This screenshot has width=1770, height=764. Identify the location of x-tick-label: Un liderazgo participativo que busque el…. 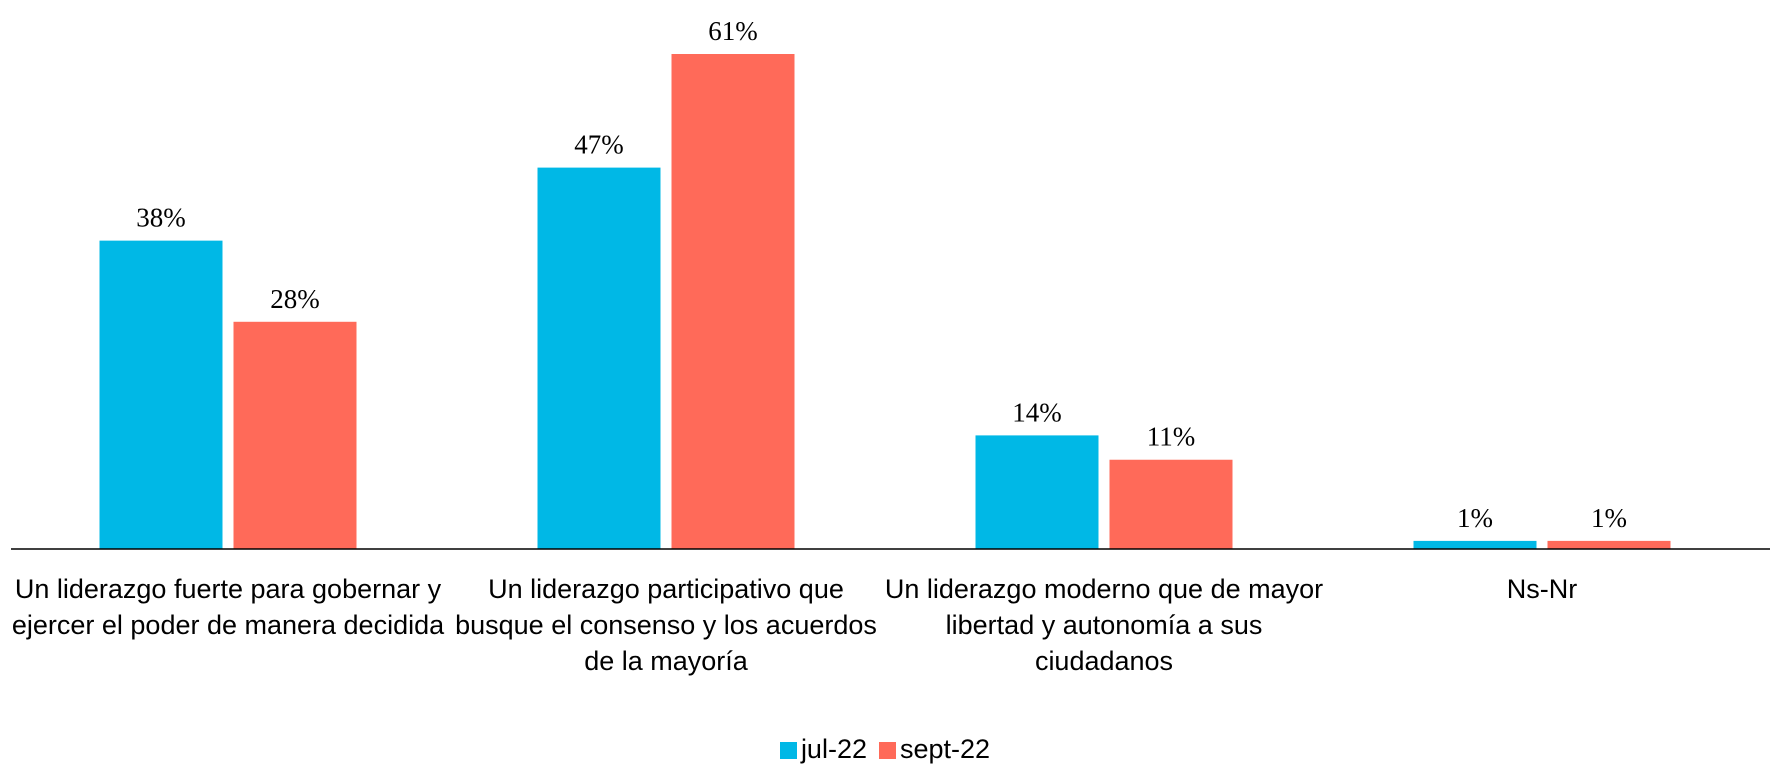
(666, 625).